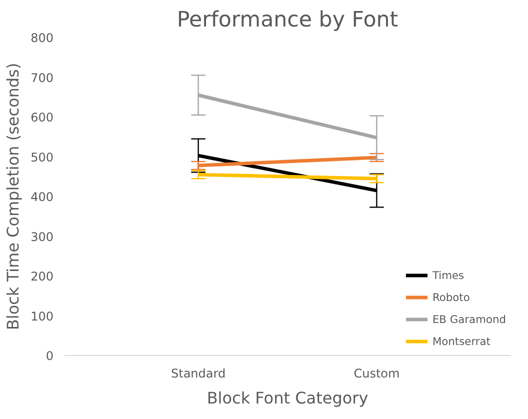 This screenshot has height=419, width=528. Describe the element at coordinates (42, 277) in the screenshot. I see `y-tick-label: 200` at that location.